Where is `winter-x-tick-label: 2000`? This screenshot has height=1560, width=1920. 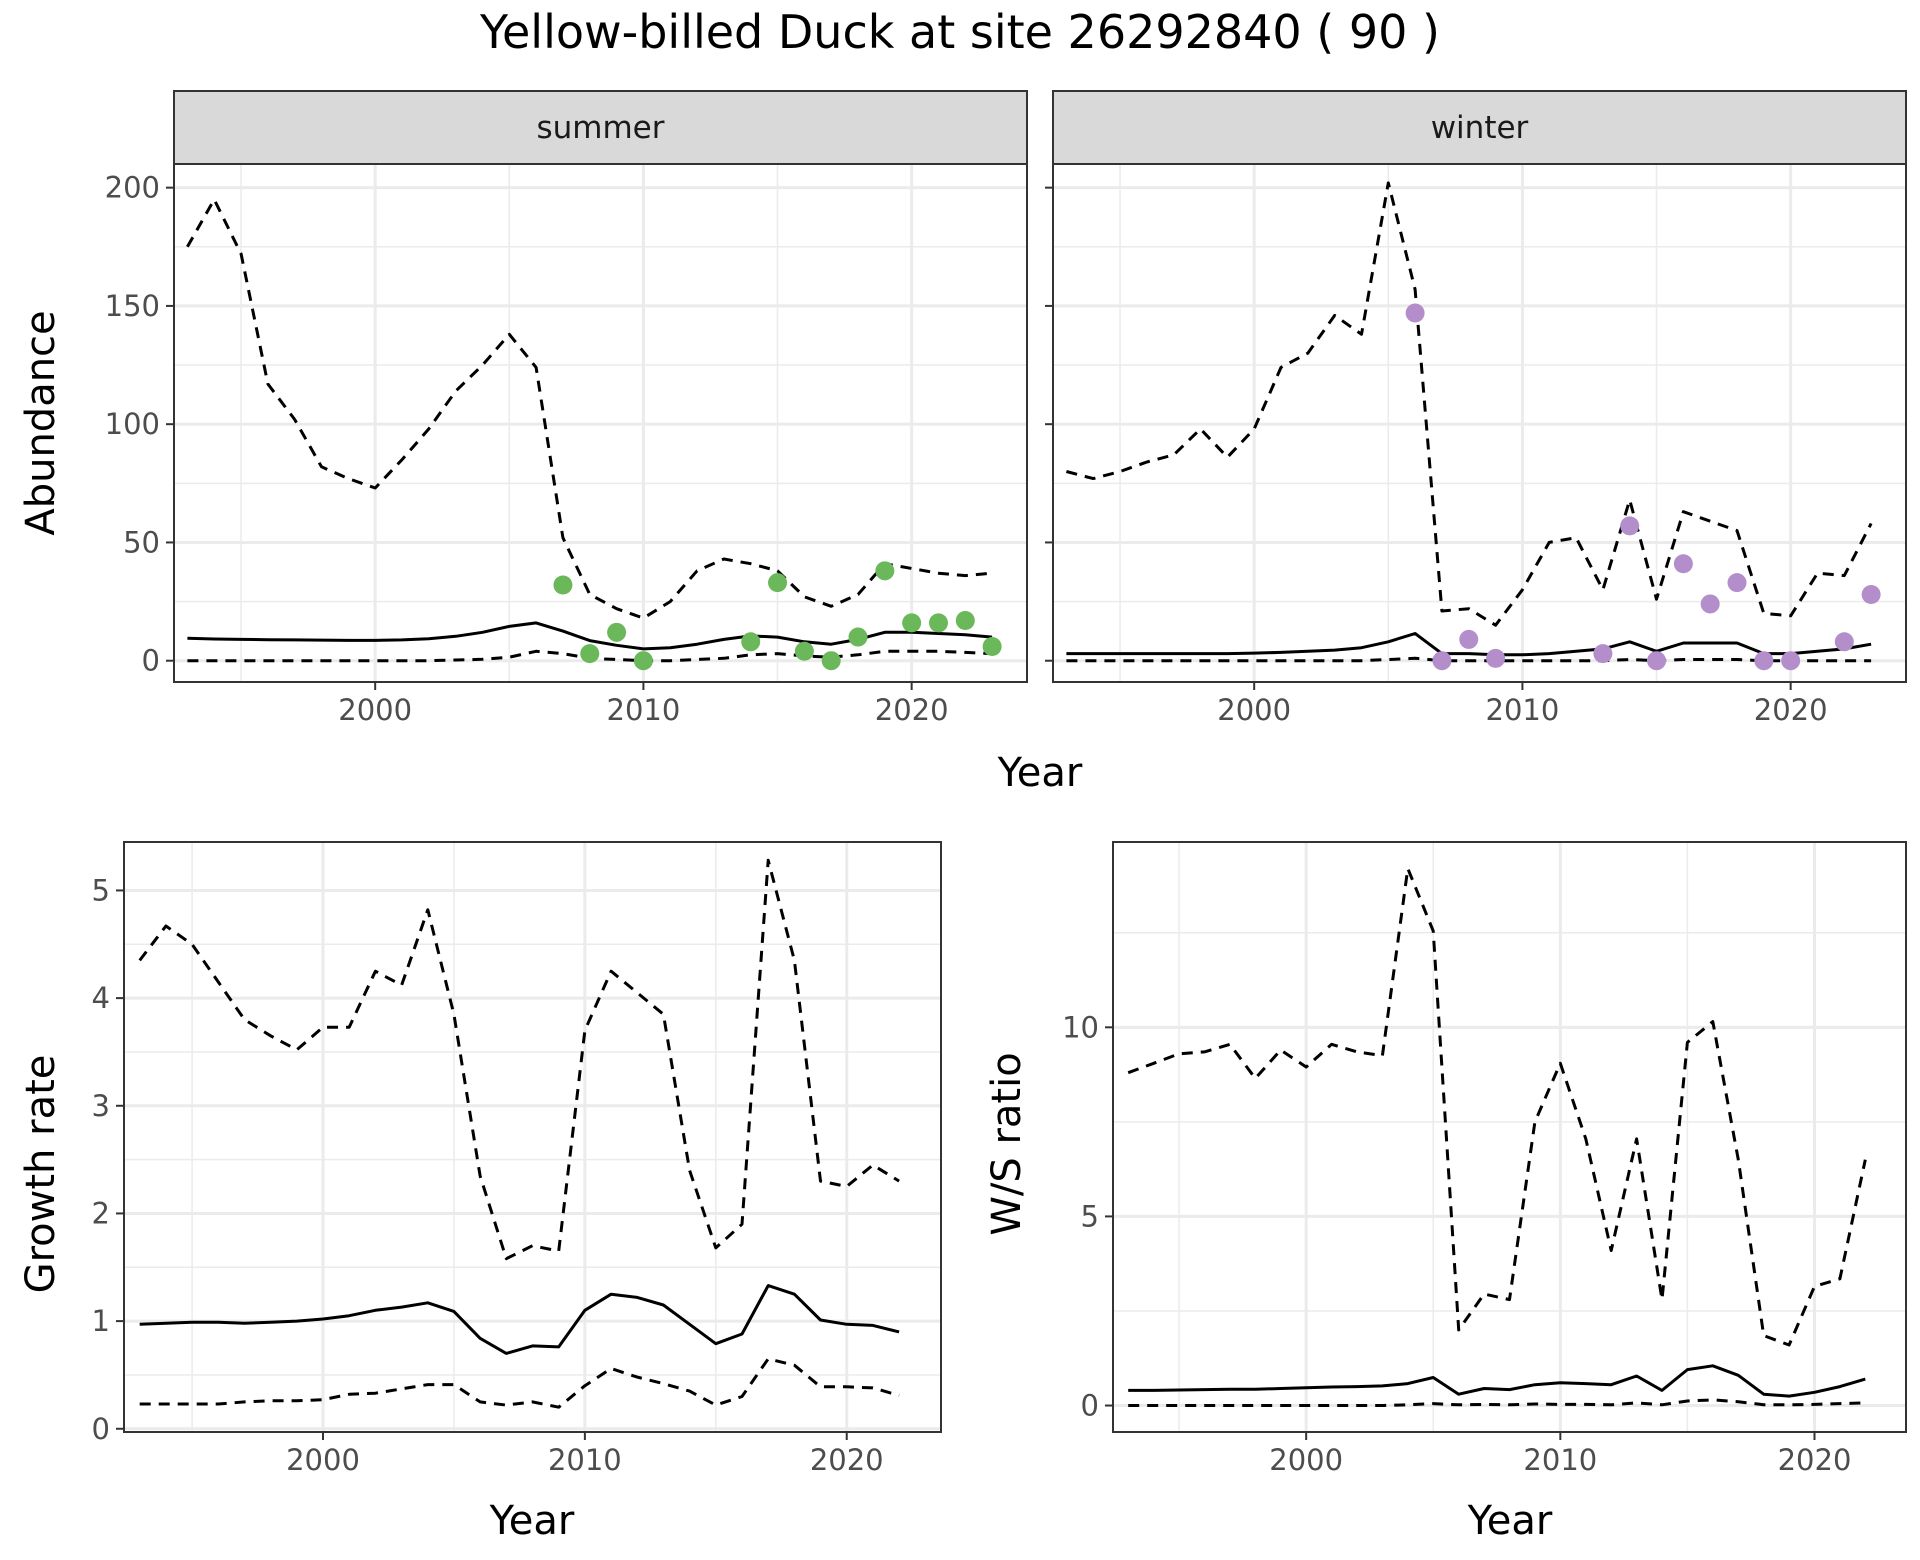
winter-x-tick-label: 2000 is located at coordinates (1254, 710).